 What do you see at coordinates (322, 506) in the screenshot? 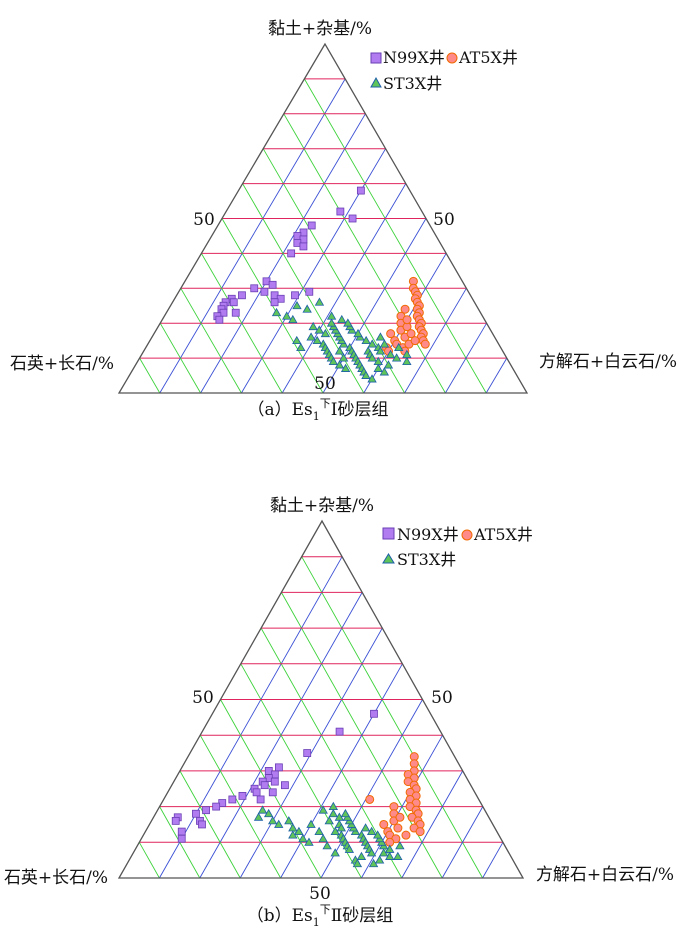
I see `panel-b-apex-top-label: 黏土+杂基/%` at bounding box center [322, 506].